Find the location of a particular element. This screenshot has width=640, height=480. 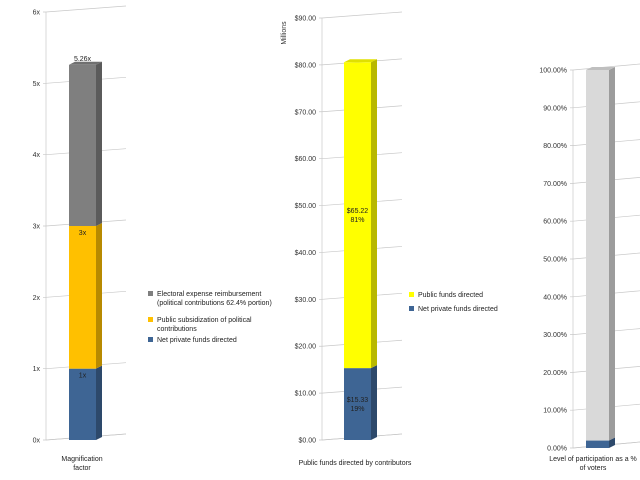

x-category-label: of voters is located at coordinates (593, 468).